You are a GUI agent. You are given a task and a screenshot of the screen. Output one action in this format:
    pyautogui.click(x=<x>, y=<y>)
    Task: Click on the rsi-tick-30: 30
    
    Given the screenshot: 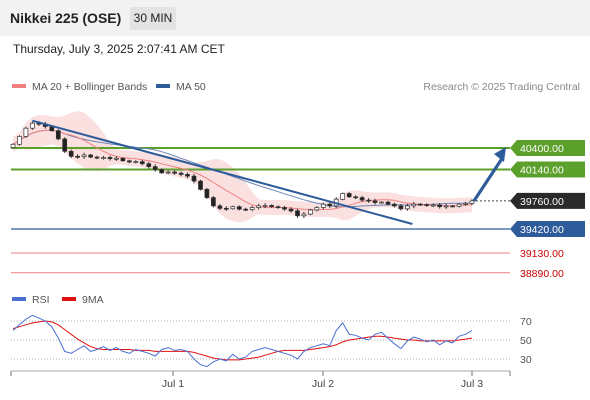 What is the action you would take?
    pyautogui.click(x=526, y=360)
    